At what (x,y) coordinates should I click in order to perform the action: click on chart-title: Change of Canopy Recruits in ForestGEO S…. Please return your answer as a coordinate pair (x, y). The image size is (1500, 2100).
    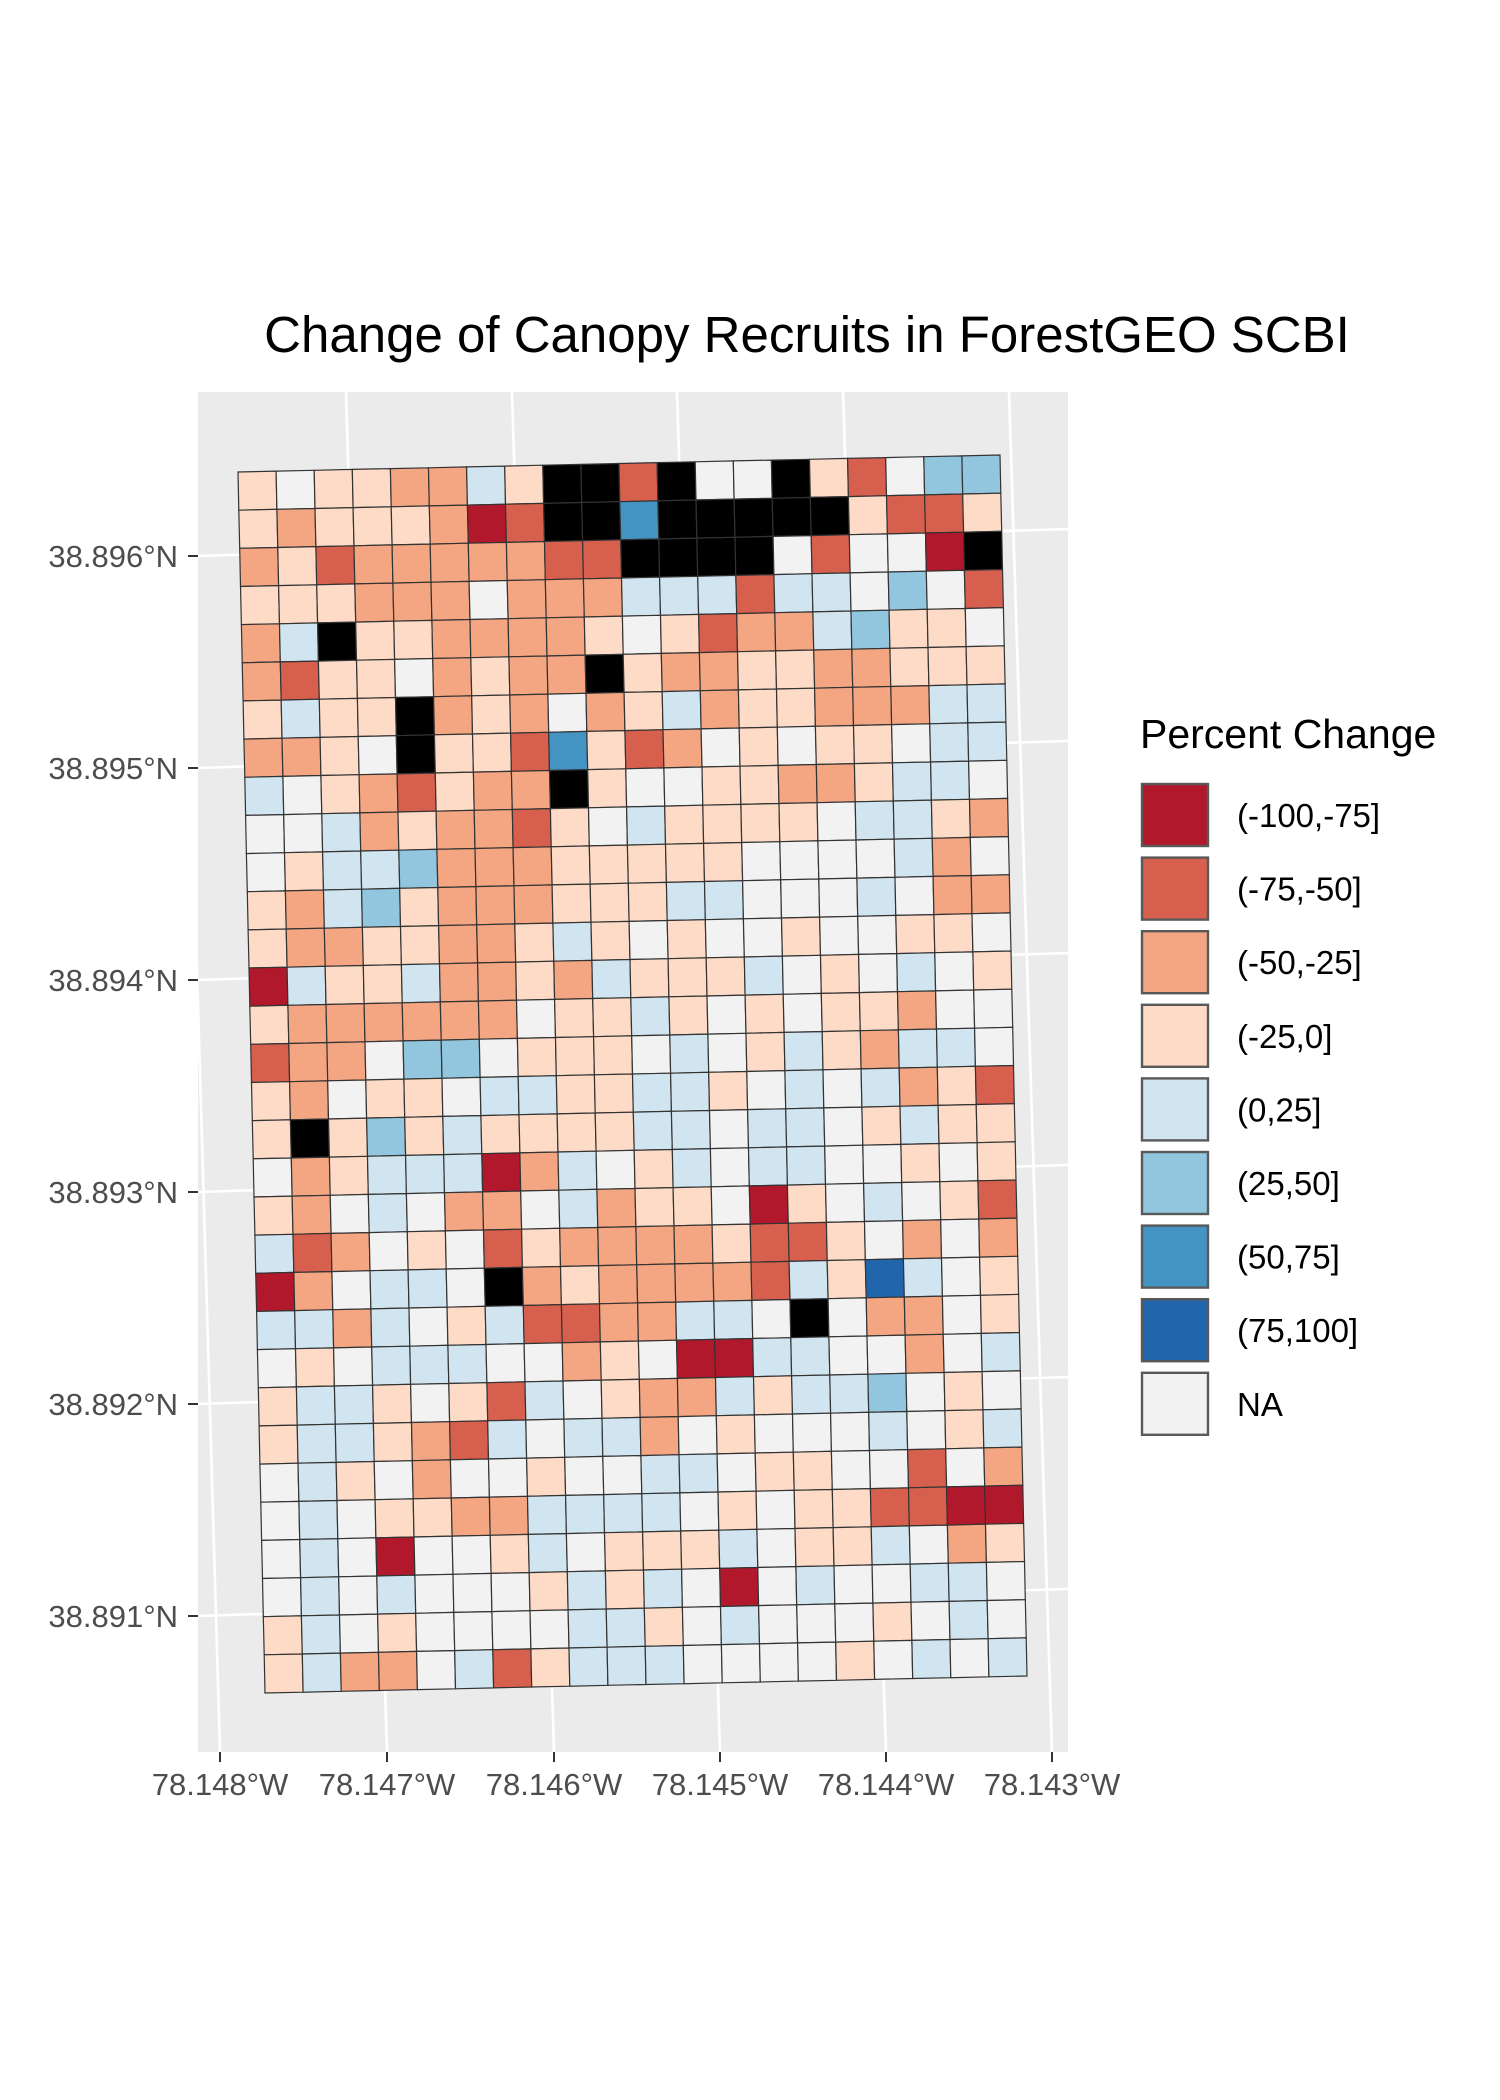
    Looking at the image, I should click on (807, 334).